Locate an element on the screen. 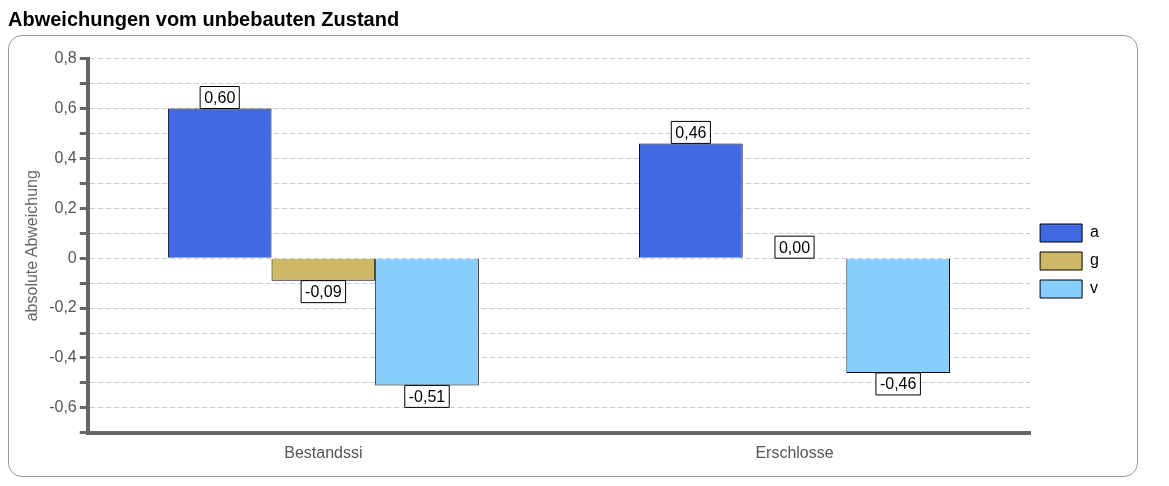  data-label: 0,00 is located at coordinates (794, 247).